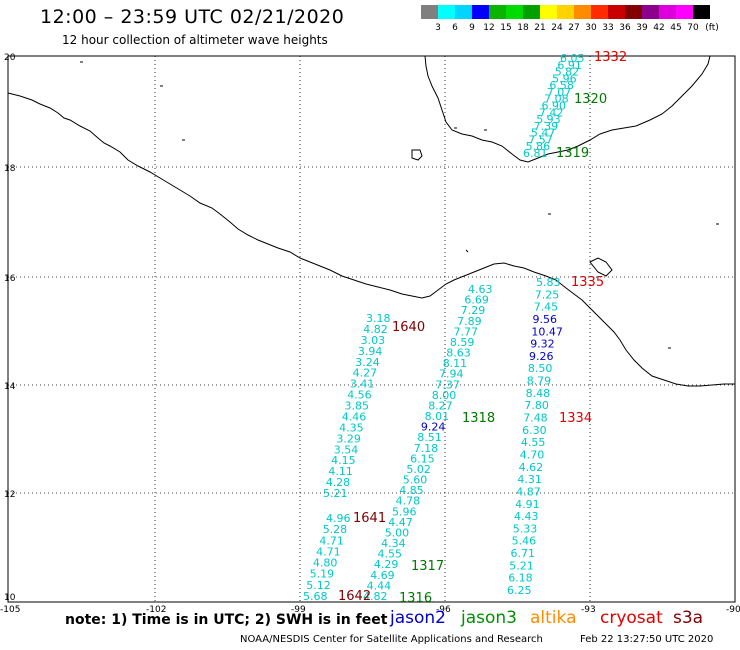 The height and width of the screenshot is (650, 740). What do you see at coordinates (10, 387) in the screenshot?
I see `lat-label: 14` at bounding box center [10, 387].